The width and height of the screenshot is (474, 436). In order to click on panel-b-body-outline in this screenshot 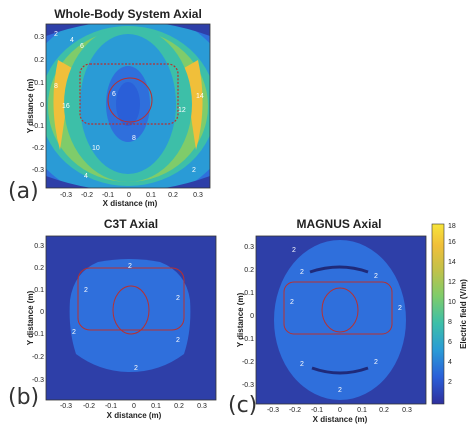, I will do `click(131, 310)`.